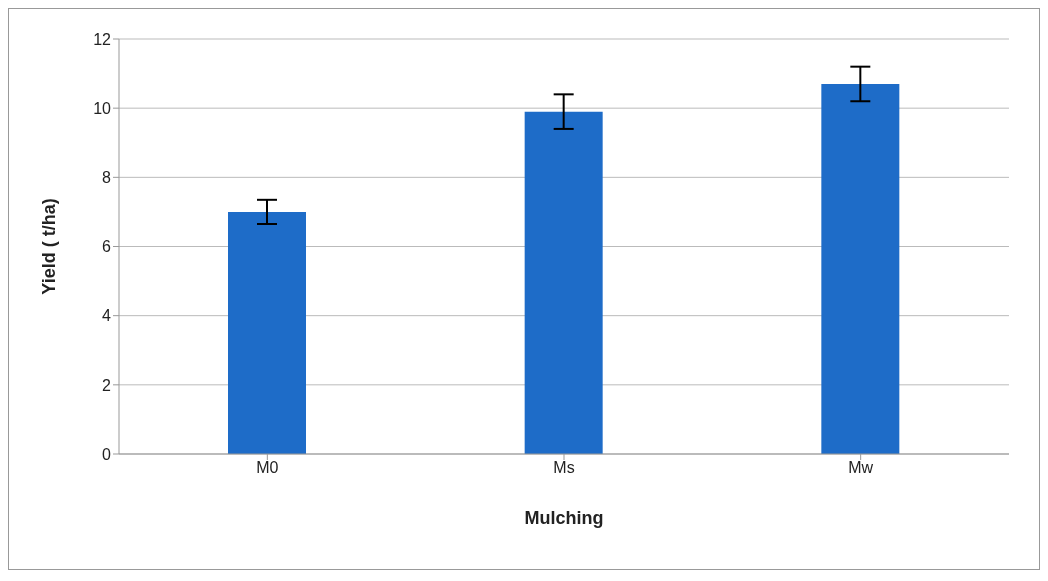 This screenshot has width=1048, height=581. What do you see at coordinates (49, 246) in the screenshot?
I see `y-axis-title: Yield ( t/ha)` at bounding box center [49, 246].